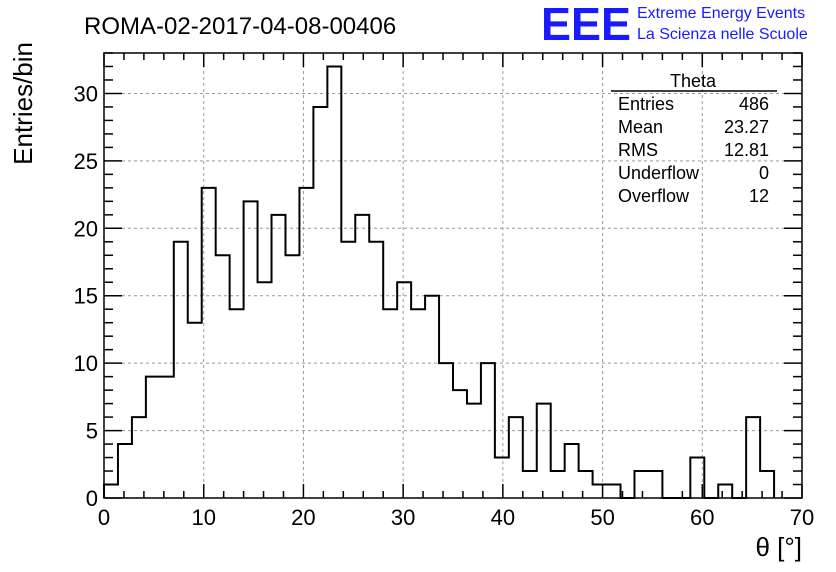 The height and width of the screenshot is (572, 836). What do you see at coordinates (23, 103) in the screenshot?
I see `y-axis-title: Entries/bin` at bounding box center [23, 103].